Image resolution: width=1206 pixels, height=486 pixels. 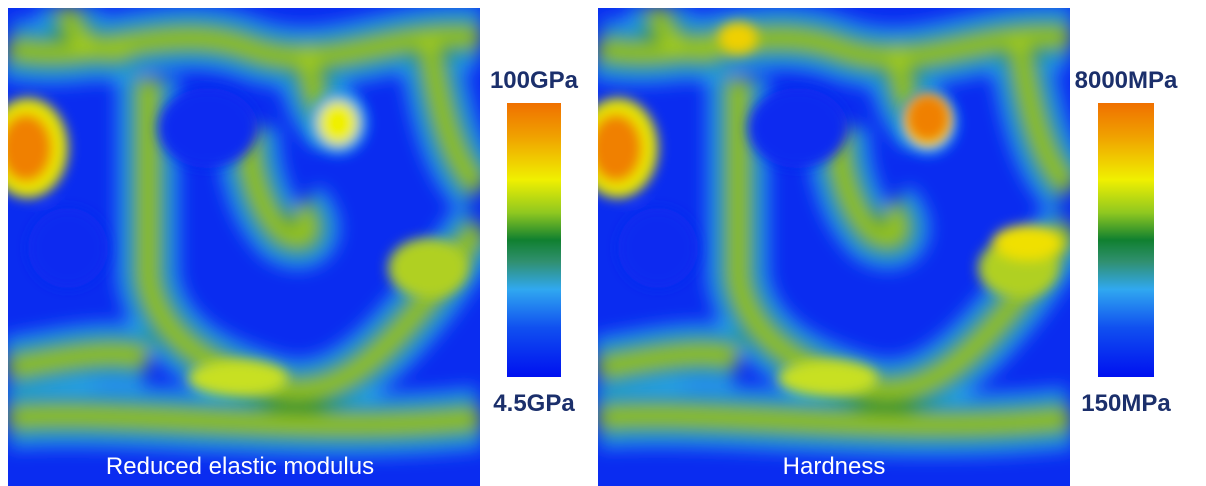 I want to click on scale-min: 4.5GPa, so click(x=534, y=403).